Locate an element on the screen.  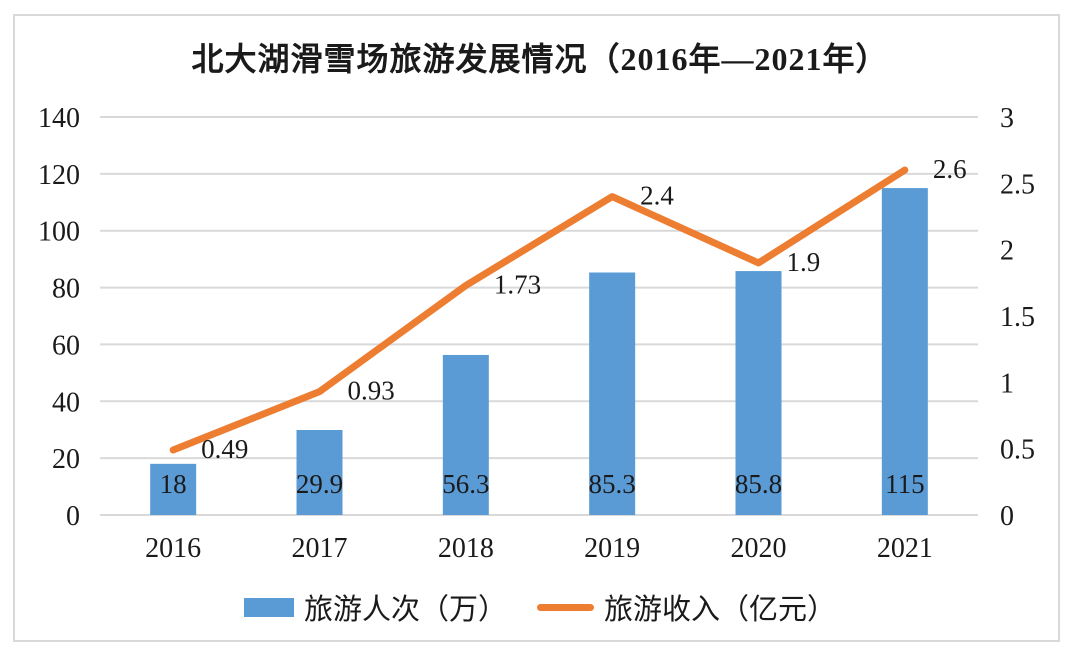
bar-data-label: 85.8 is located at coordinates (758, 484).